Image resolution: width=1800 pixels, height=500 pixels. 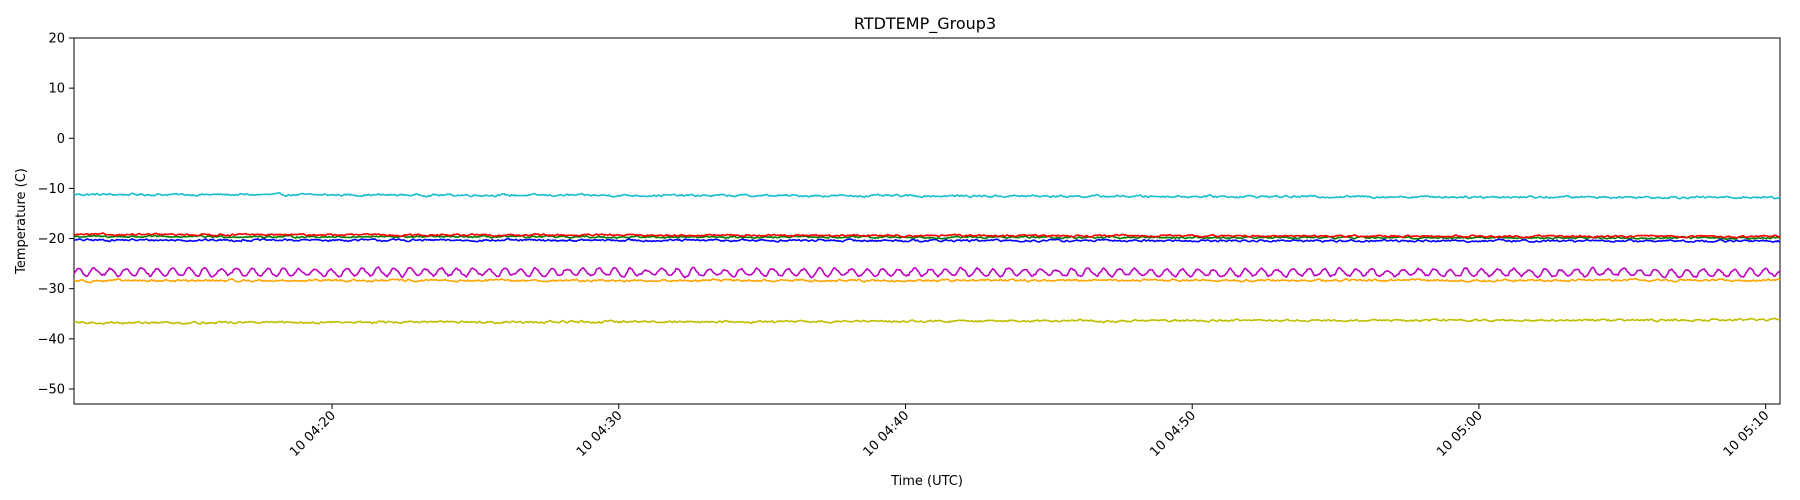 I want to click on chart-title: RTDTEMP_Group3, so click(x=925, y=24).